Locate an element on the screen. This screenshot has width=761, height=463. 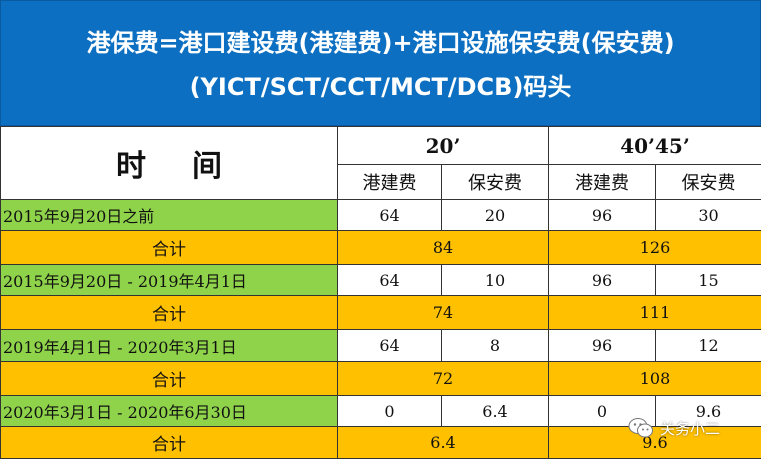
fee-cell: 20 is located at coordinates (495, 215).